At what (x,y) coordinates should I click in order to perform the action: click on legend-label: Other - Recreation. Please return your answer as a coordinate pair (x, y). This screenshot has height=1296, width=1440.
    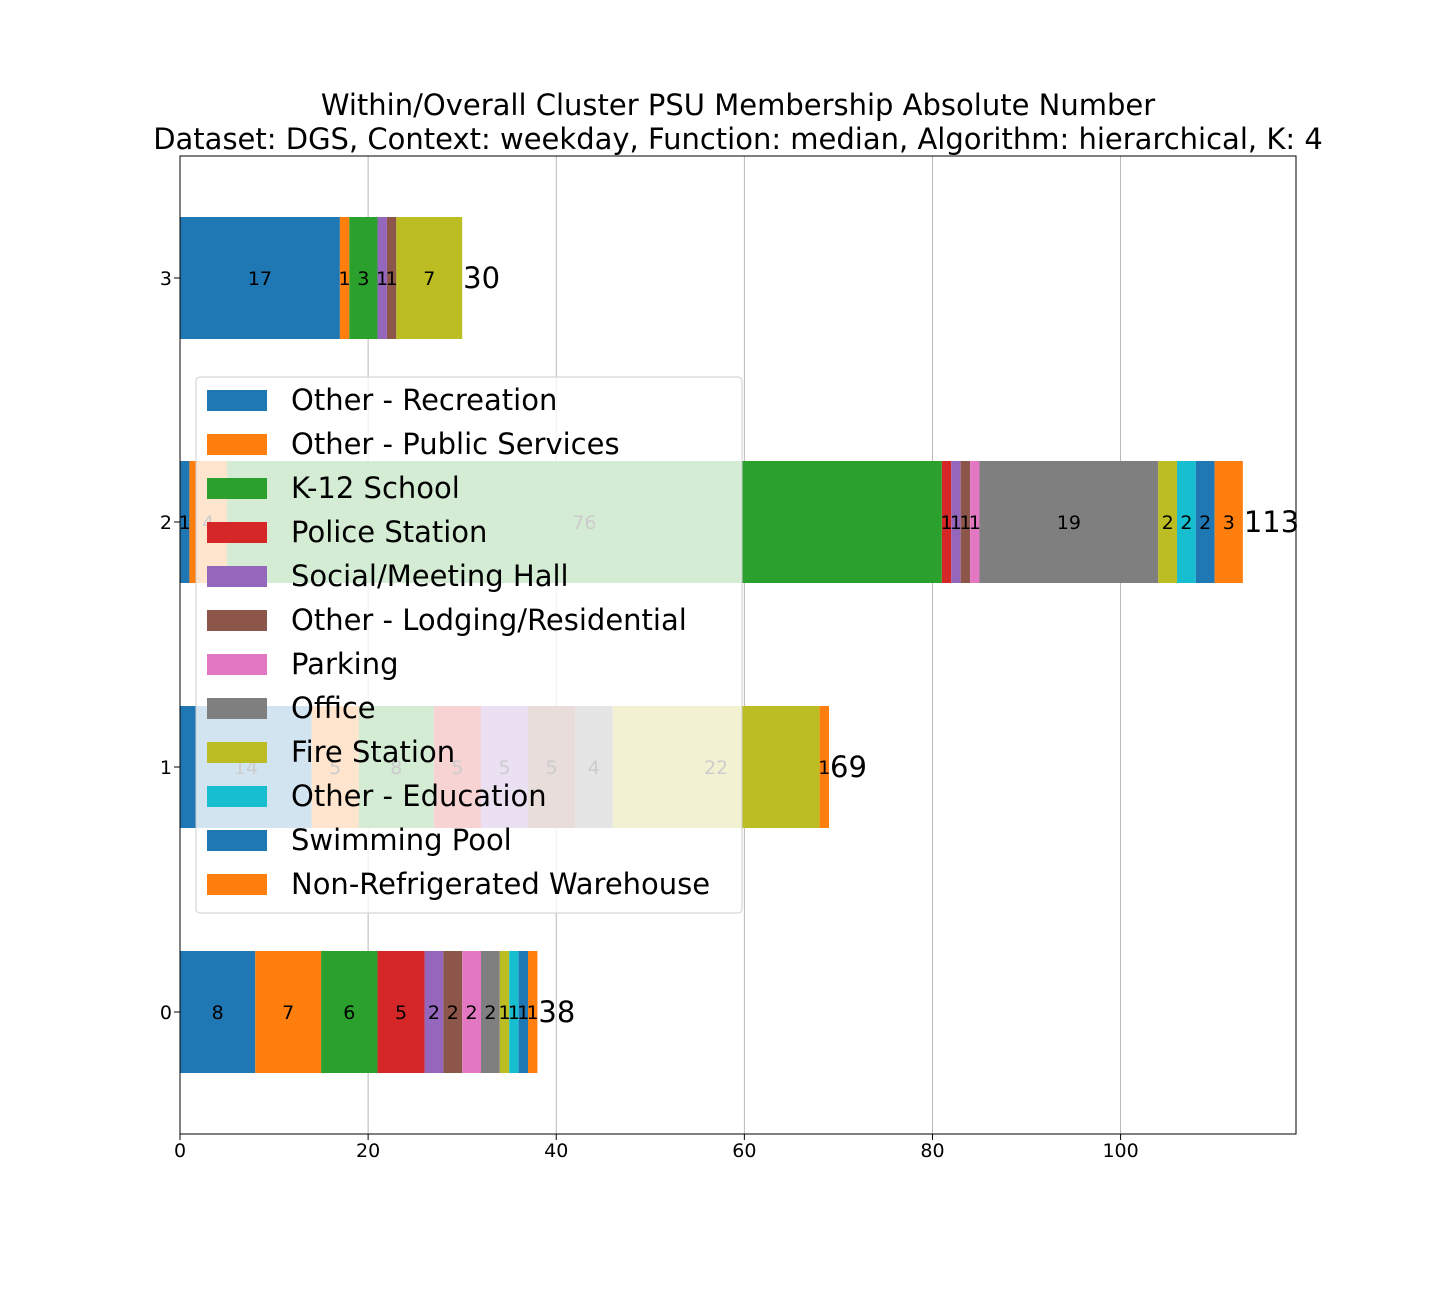
    Looking at the image, I should click on (424, 400).